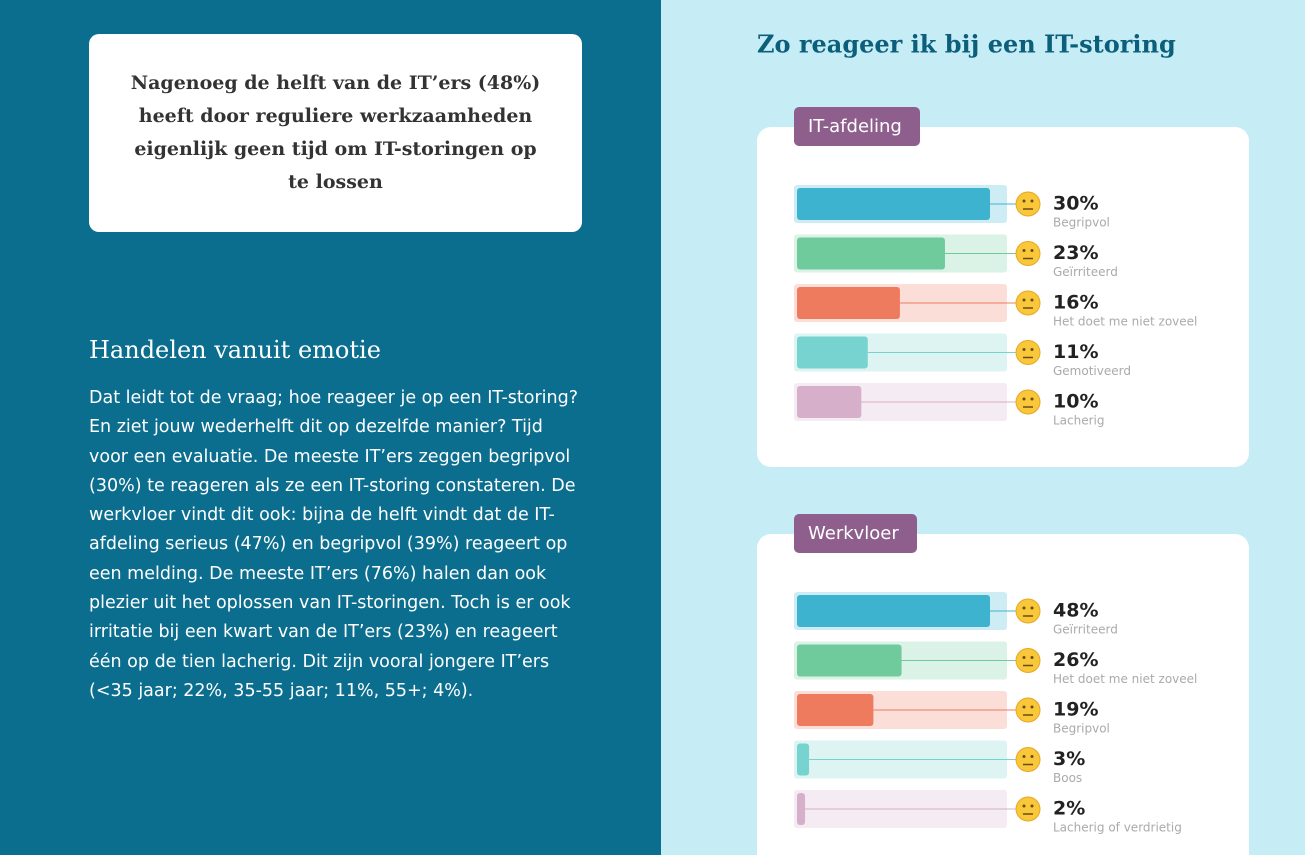 This screenshot has height=855, width=1305. I want to click on tag-label: Werkvloer, so click(853, 533).